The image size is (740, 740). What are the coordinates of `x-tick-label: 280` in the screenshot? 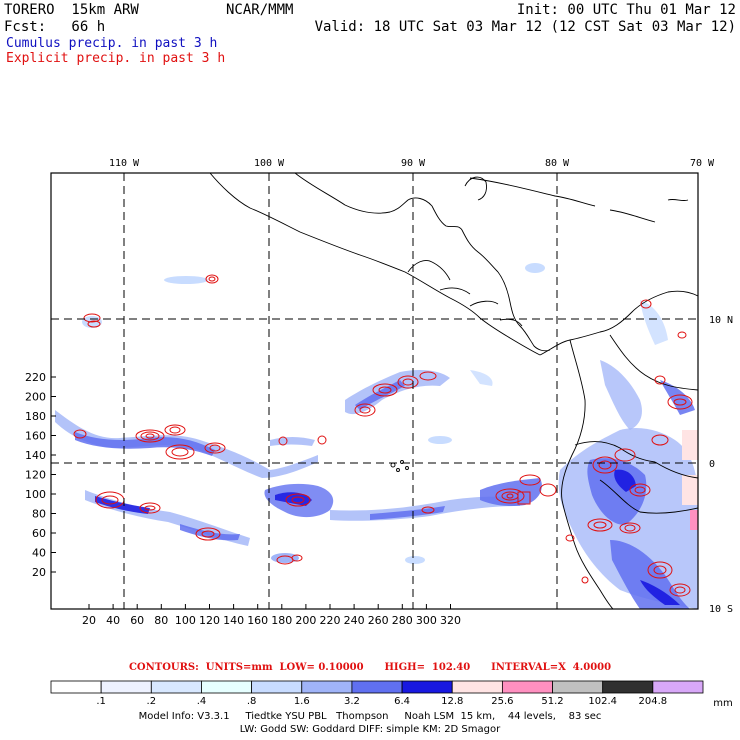 It's located at (402, 620).